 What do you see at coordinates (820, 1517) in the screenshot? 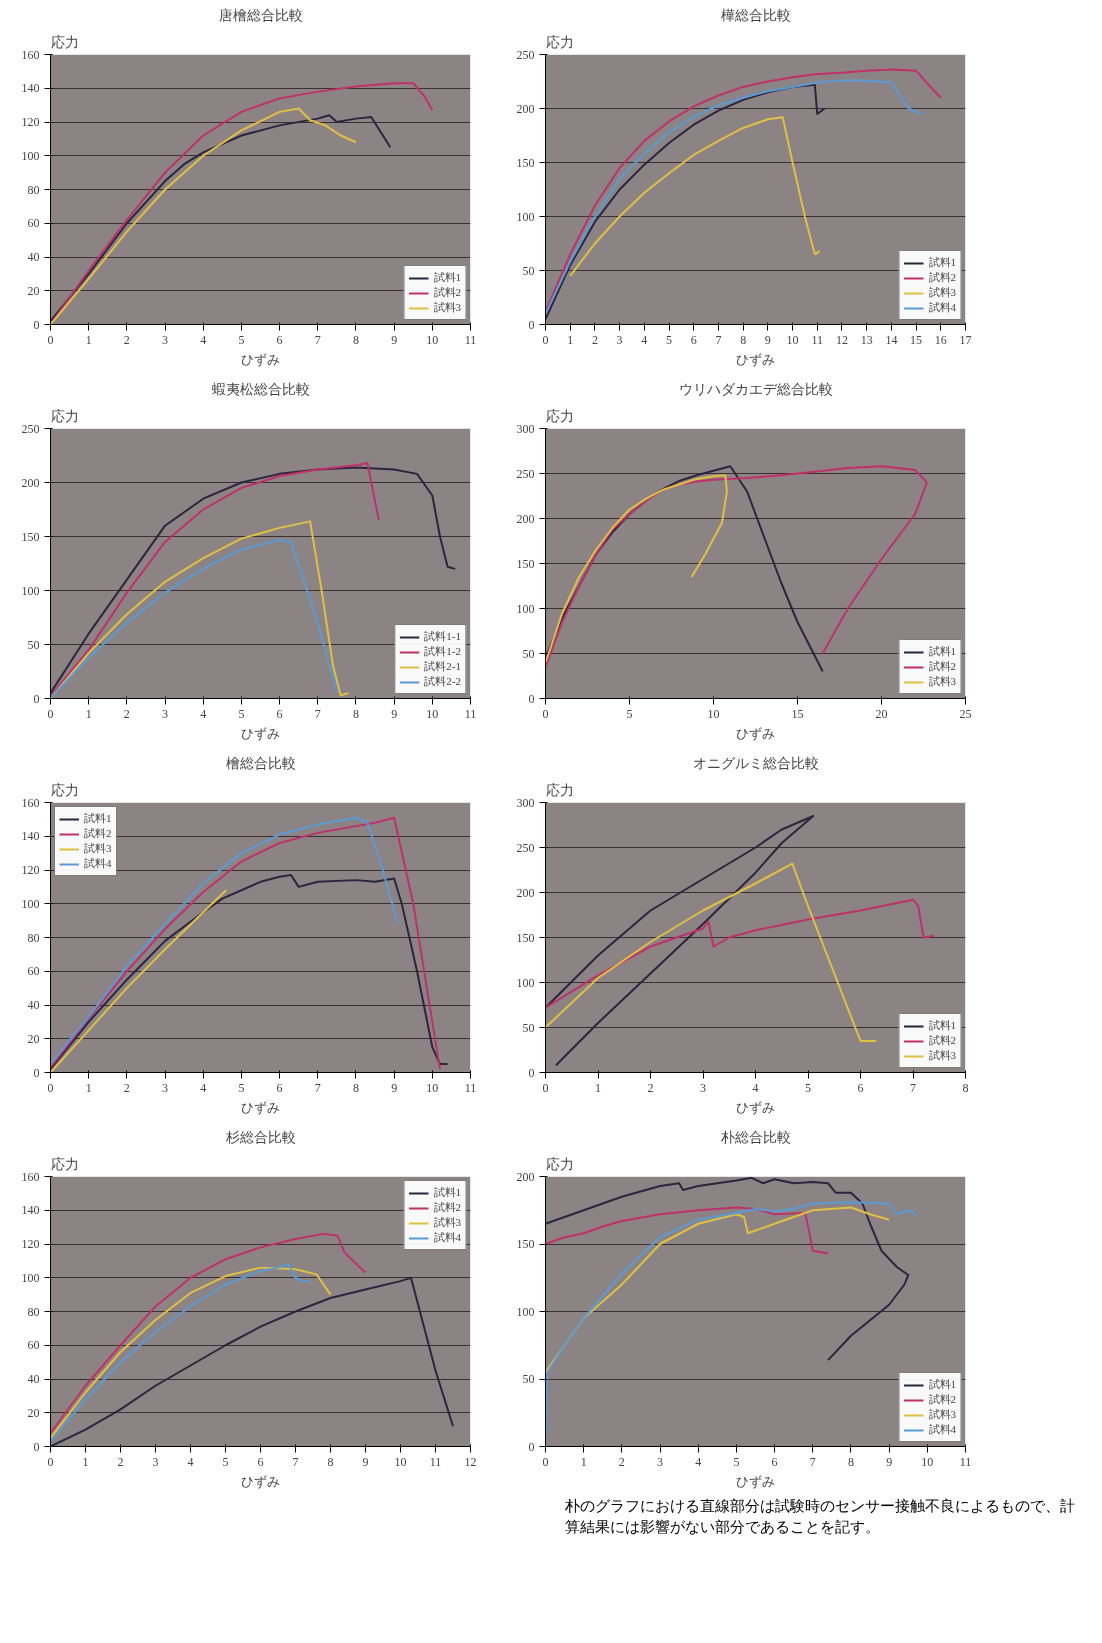
I see `text: 朴のグラフにおける直線部分は試験時のセンサー接触不良によるもので、計算結果には影響がない部分であることを記す。` at bounding box center [820, 1517].